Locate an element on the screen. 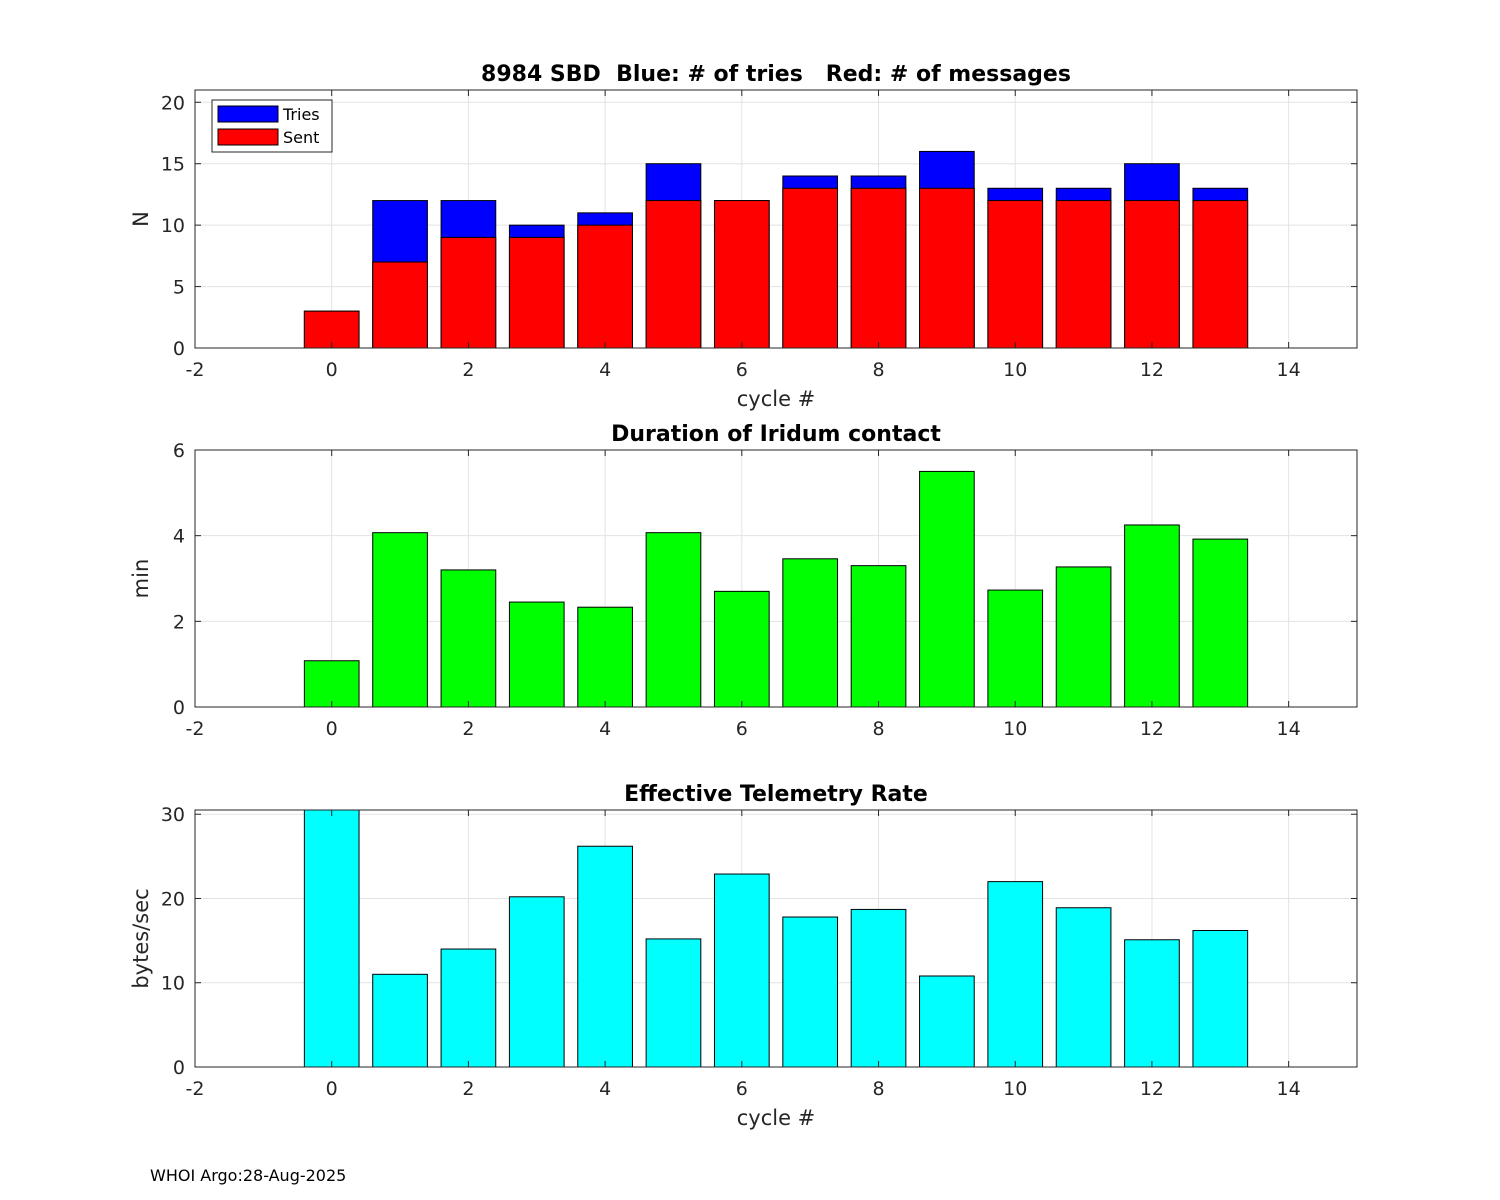  chart-title: Duration of Iridum contact is located at coordinates (776, 434).